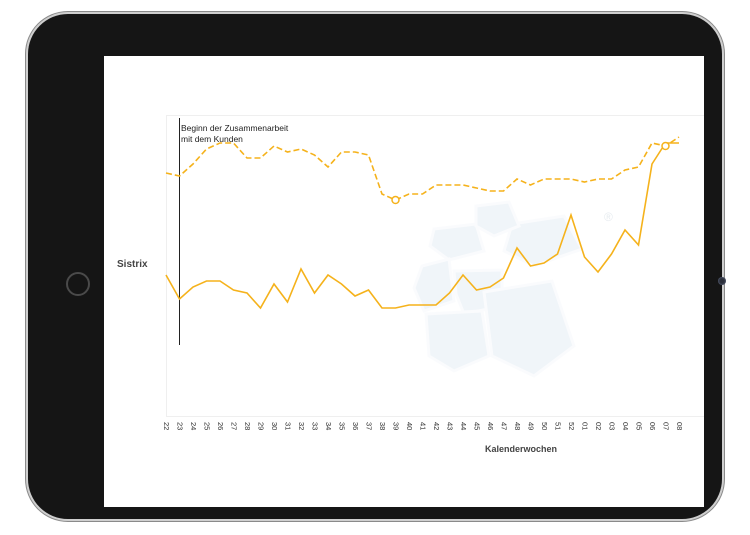 The width and height of the screenshot is (750, 535). Describe the element at coordinates (396, 426) in the screenshot. I see `x-tick-label: 39` at that location.